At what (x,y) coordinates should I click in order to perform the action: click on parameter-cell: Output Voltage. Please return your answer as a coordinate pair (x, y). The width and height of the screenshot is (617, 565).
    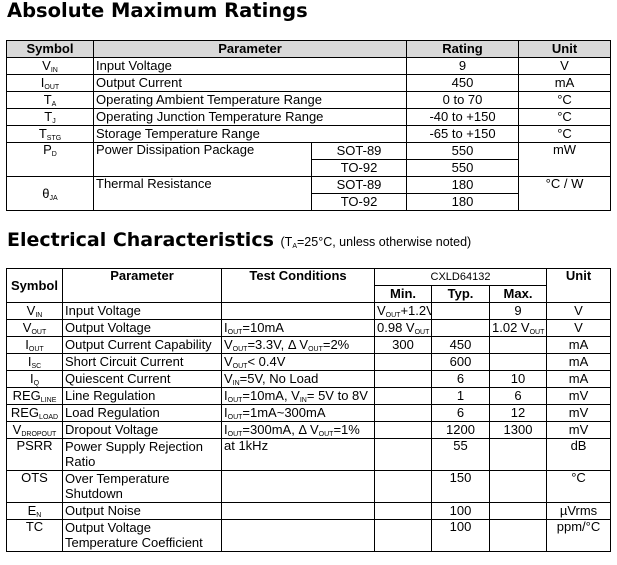
    Looking at the image, I should click on (142, 328).